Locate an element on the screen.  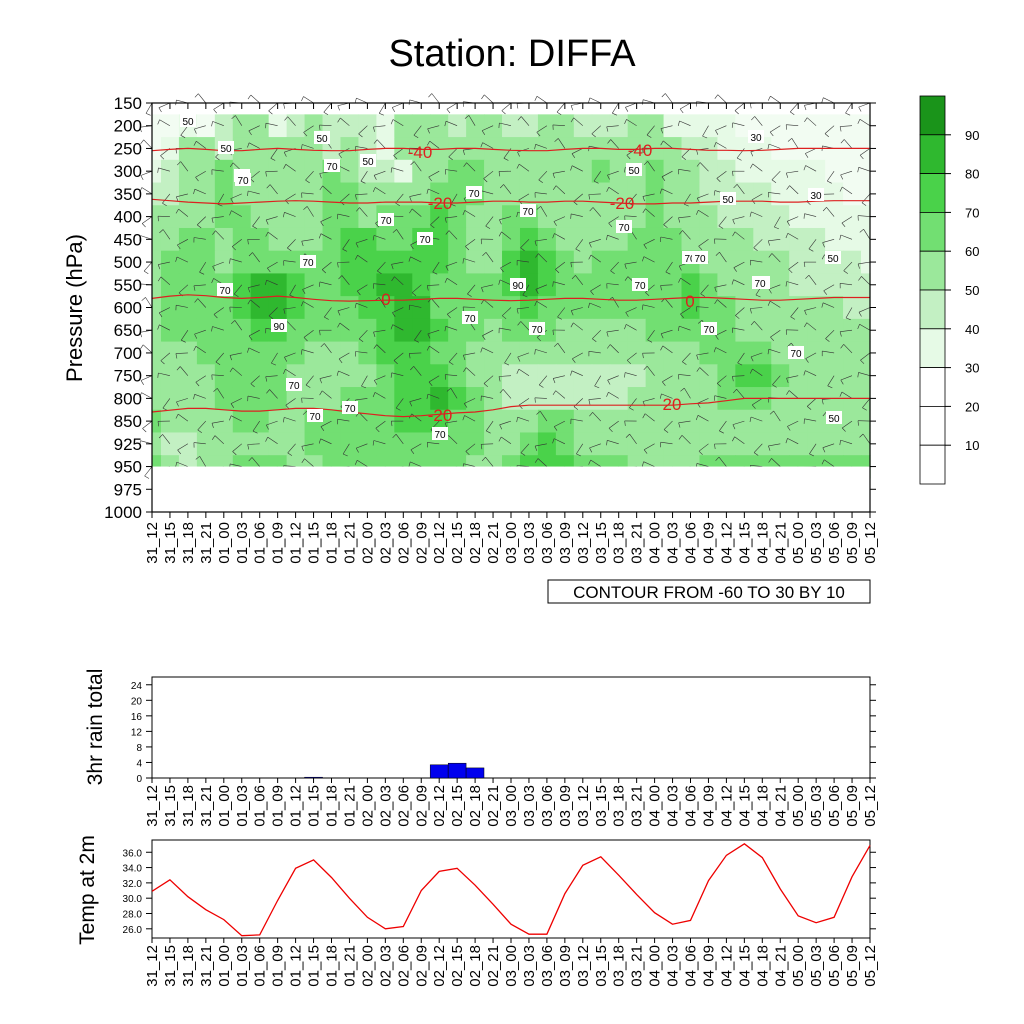
rain-bar is located at coordinates (457, 770).